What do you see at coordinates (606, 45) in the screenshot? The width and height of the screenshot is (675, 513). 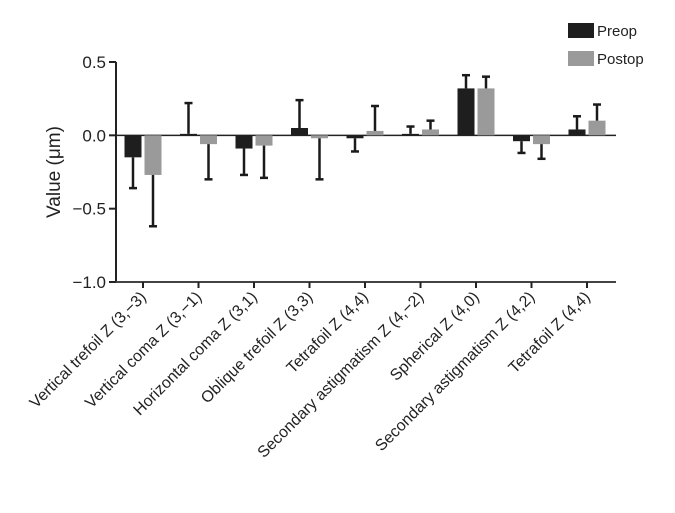 I see `legend: Preop Postop` at bounding box center [606, 45].